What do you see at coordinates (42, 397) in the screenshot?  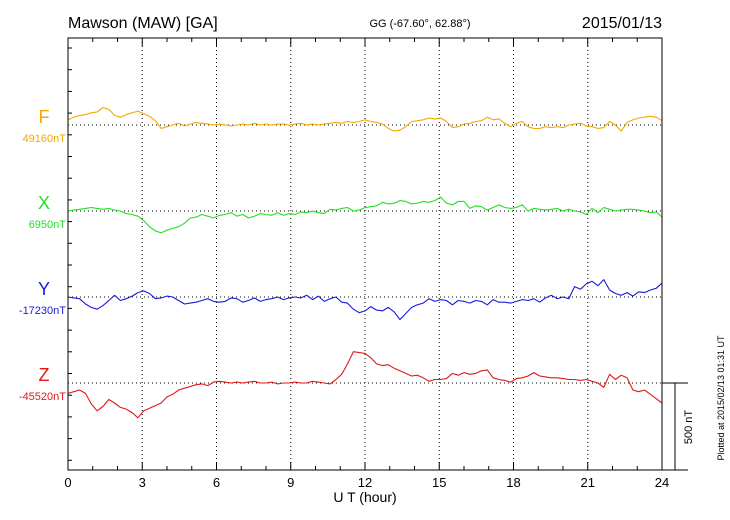 I see `baseline-label-z: -45520nT` at bounding box center [42, 397].